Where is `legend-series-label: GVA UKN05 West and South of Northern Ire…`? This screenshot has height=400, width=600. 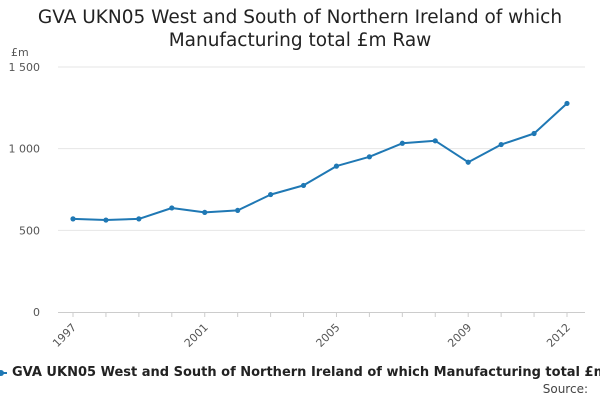 legend-series-label: GVA UKN05 West and South of Northern Ire… is located at coordinates (306, 372).